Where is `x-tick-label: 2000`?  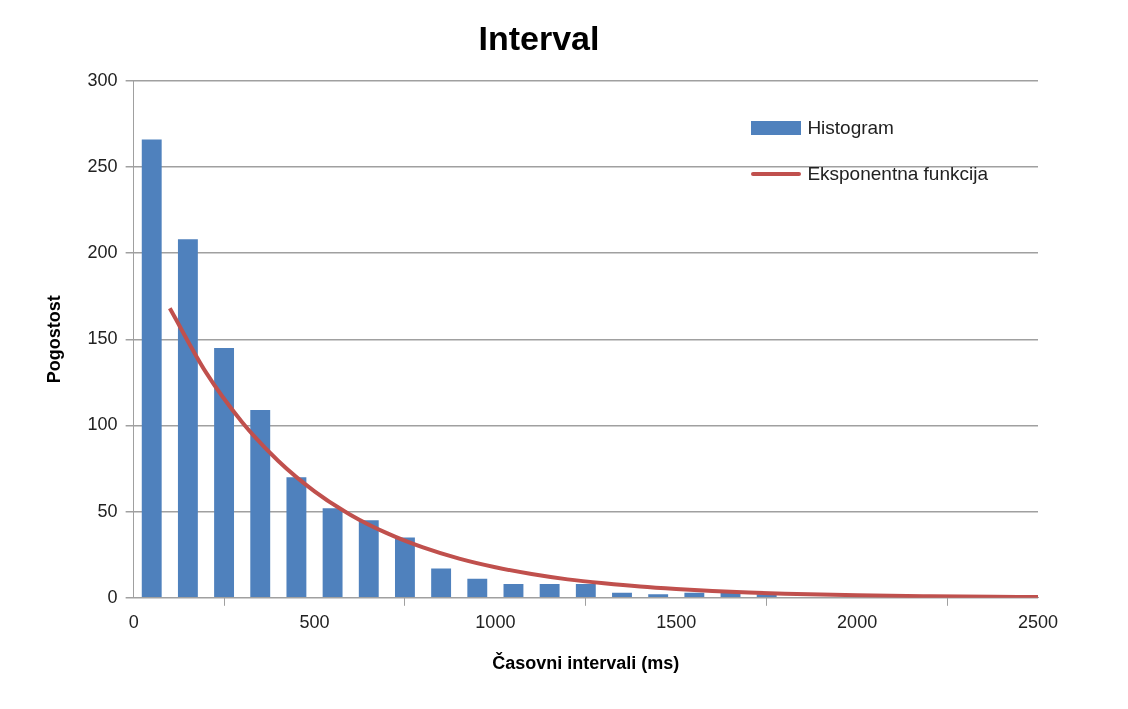 x-tick-label: 2000 is located at coordinates (857, 621).